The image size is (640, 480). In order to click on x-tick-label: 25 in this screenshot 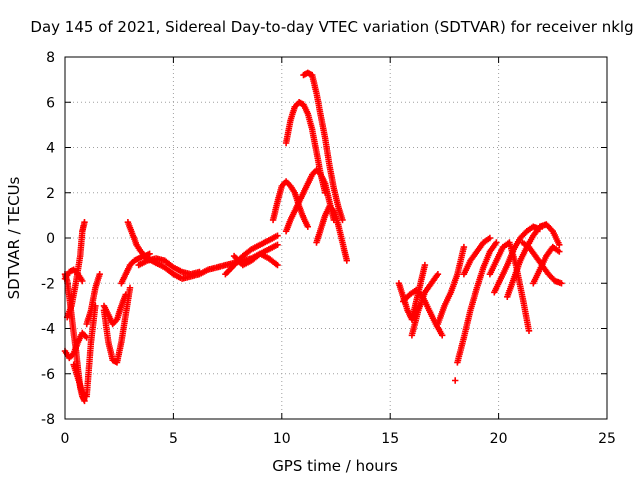, I will do `click(607, 439)`.